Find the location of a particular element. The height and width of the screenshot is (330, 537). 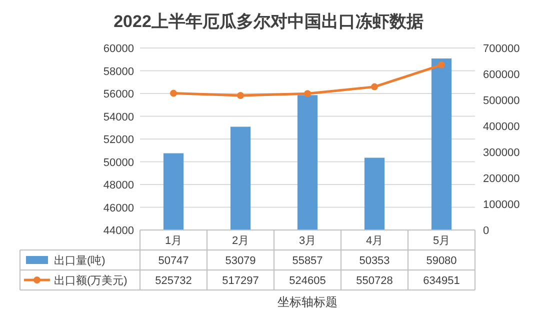

data-label: 53079 is located at coordinates (240, 261).